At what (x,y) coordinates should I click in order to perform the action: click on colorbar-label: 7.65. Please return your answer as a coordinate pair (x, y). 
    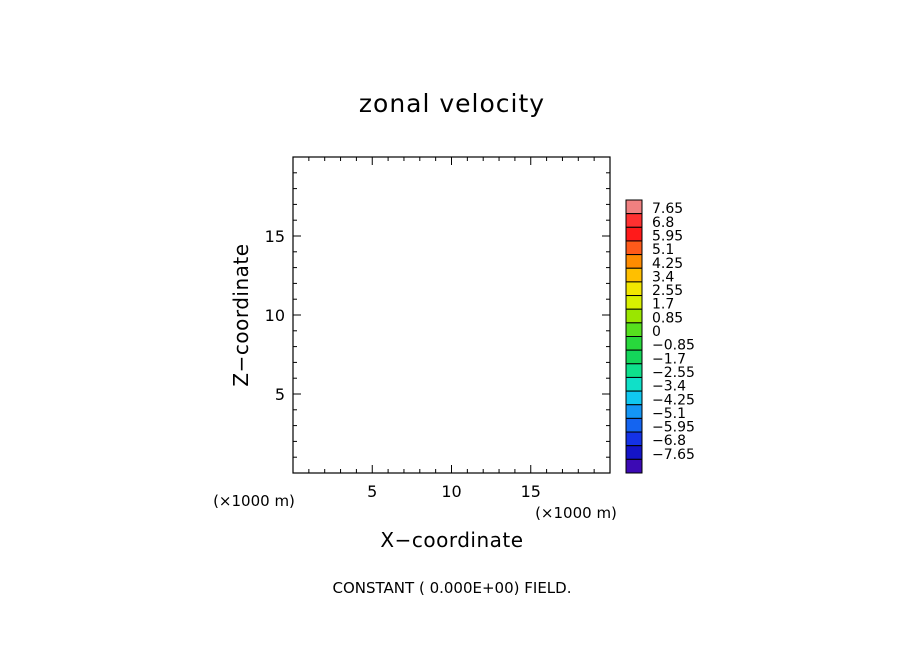
    Looking at the image, I should click on (667, 209).